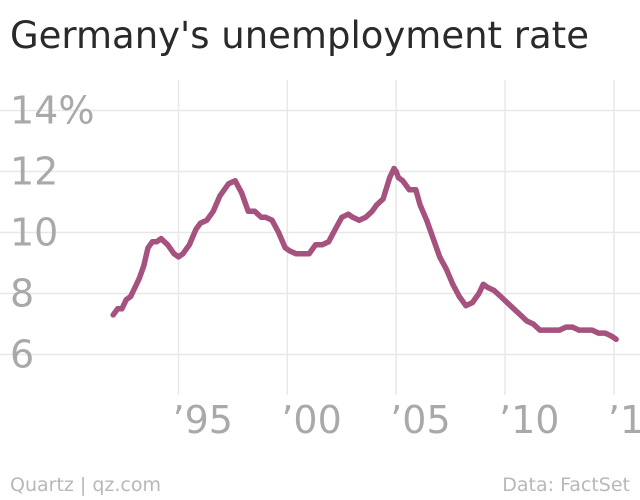  I want to click on chart-title: Germany's unemployment rate, so click(299, 35).